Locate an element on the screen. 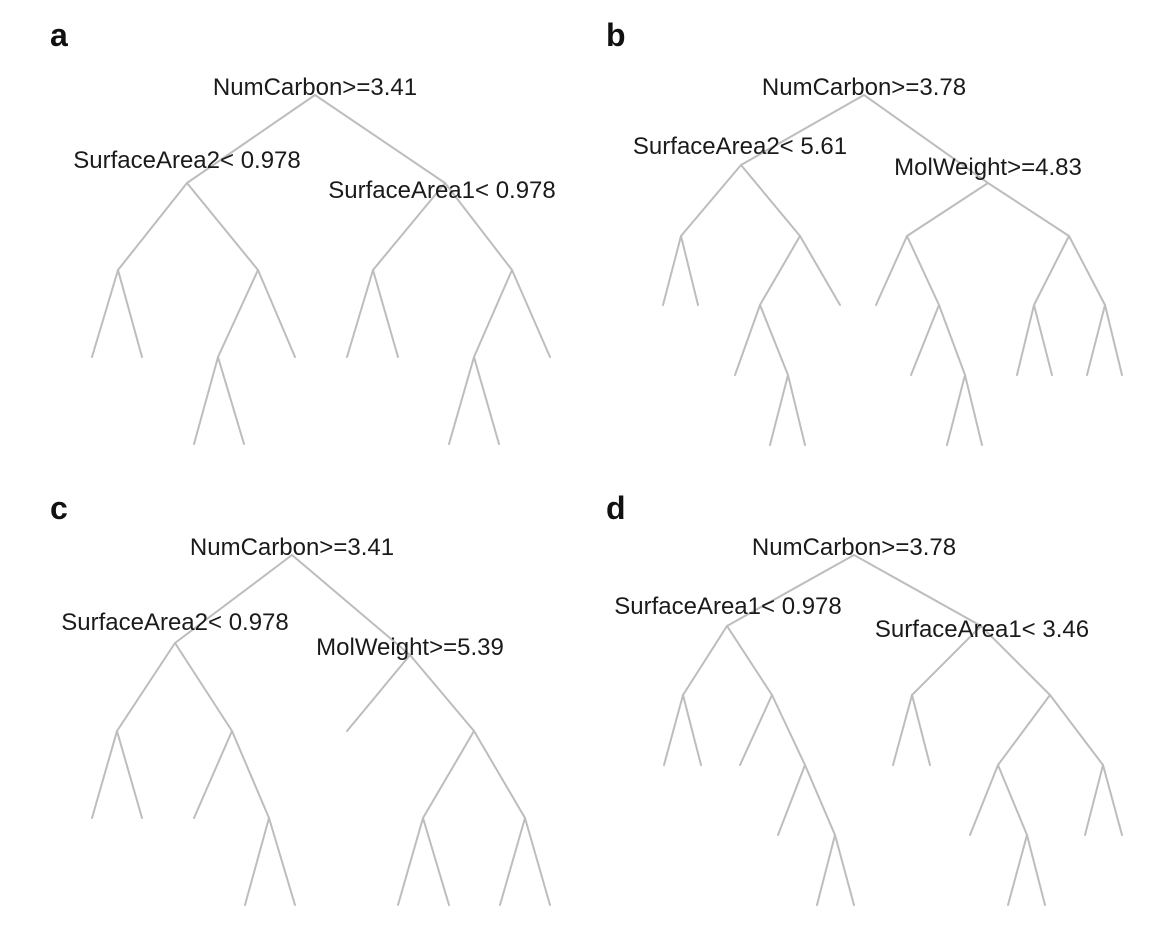  tree-edges-c is located at coordinates (321, 730).